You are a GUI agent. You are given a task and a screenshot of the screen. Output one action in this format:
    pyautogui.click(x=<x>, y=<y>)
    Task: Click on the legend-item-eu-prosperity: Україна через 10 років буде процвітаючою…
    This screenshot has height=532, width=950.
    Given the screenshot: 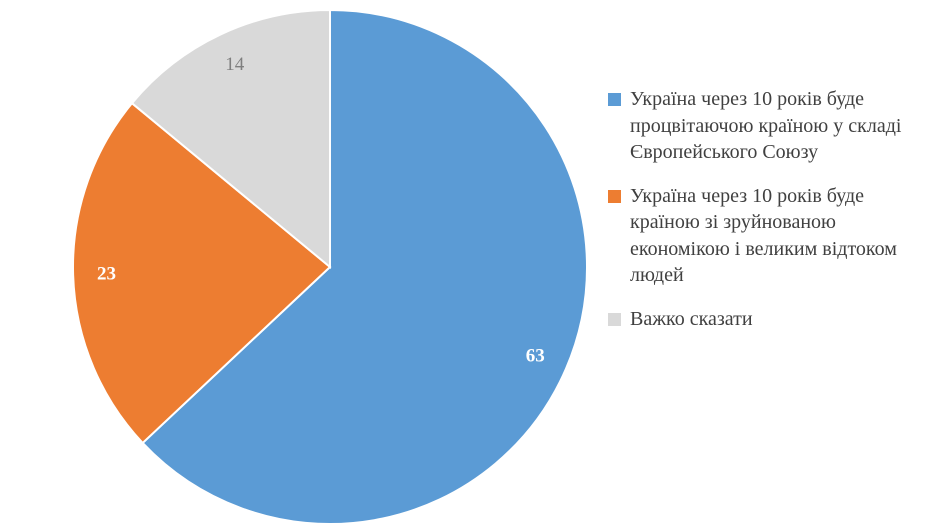 What is the action you would take?
    pyautogui.click(x=773, y=126)
    